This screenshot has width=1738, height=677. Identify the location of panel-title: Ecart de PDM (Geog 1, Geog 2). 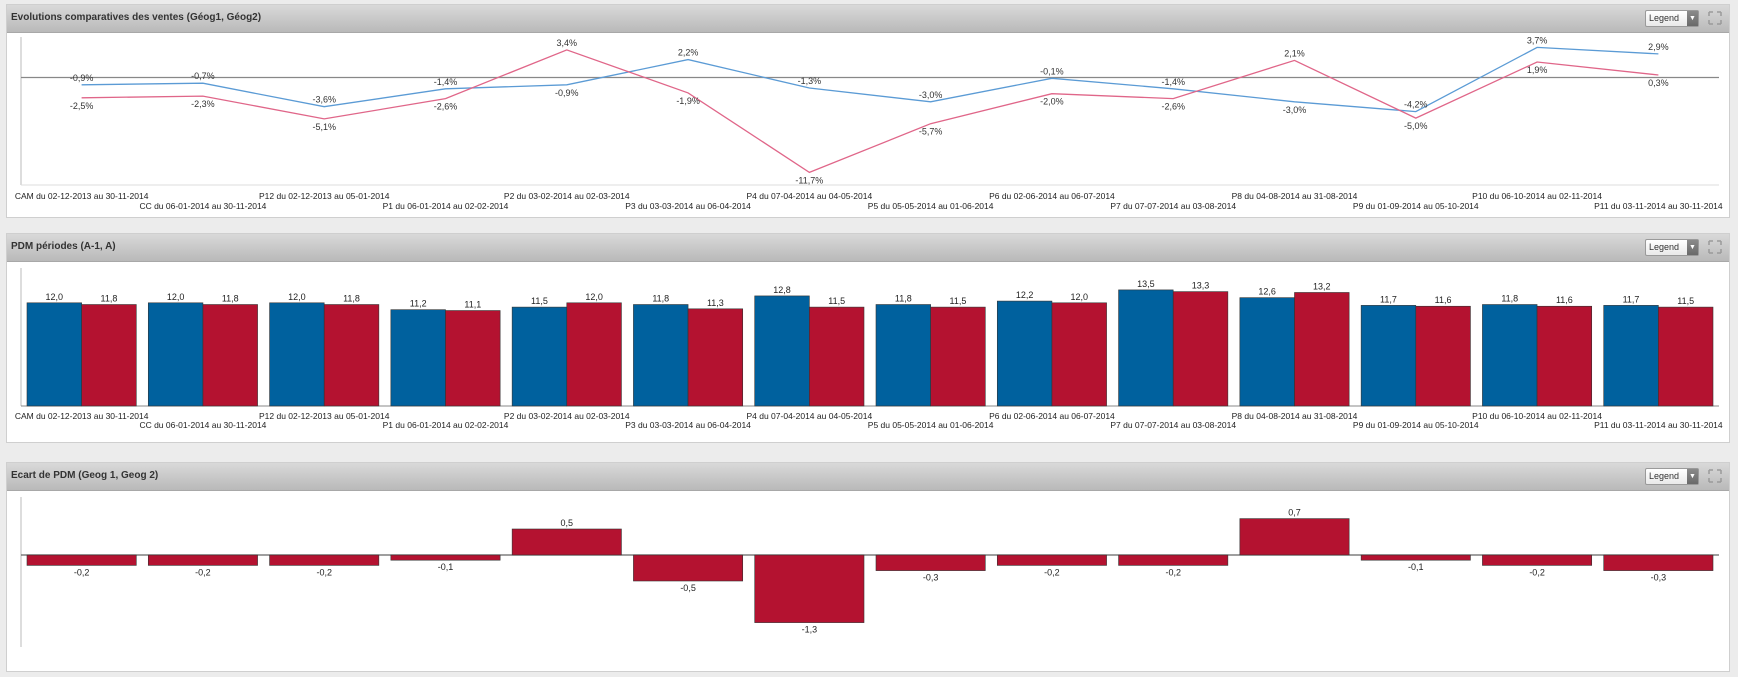
(85, 475).